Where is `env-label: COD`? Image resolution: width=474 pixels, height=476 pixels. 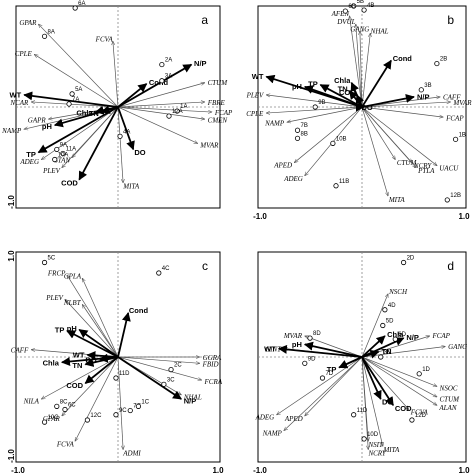 env-label: COD is located at coordinates (69, 182).